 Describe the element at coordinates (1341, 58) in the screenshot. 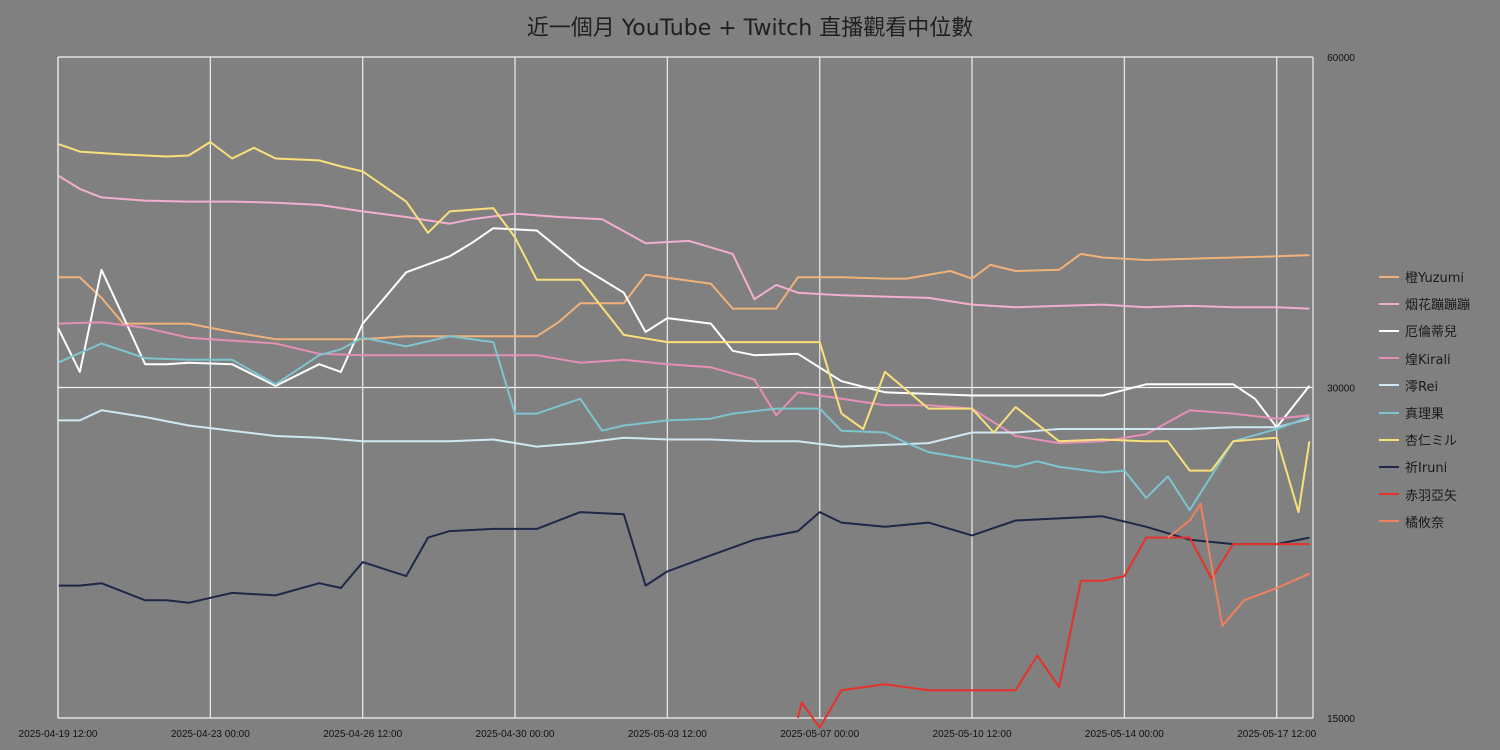

I see `y-tick-label: 60000` at that location.